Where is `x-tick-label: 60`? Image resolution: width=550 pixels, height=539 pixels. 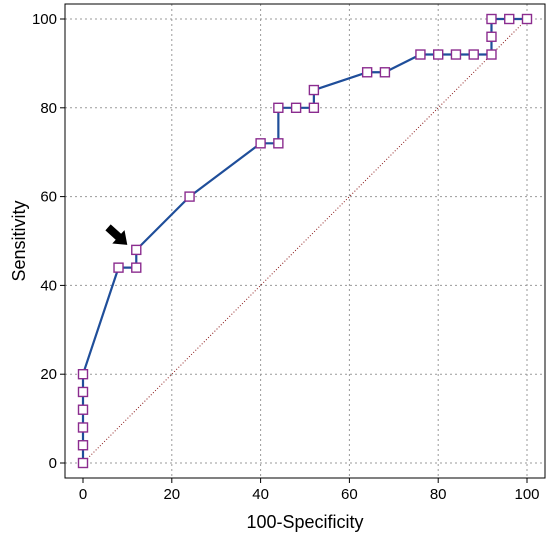 x-tick-label: 60 is located at coordinates (349, 494).